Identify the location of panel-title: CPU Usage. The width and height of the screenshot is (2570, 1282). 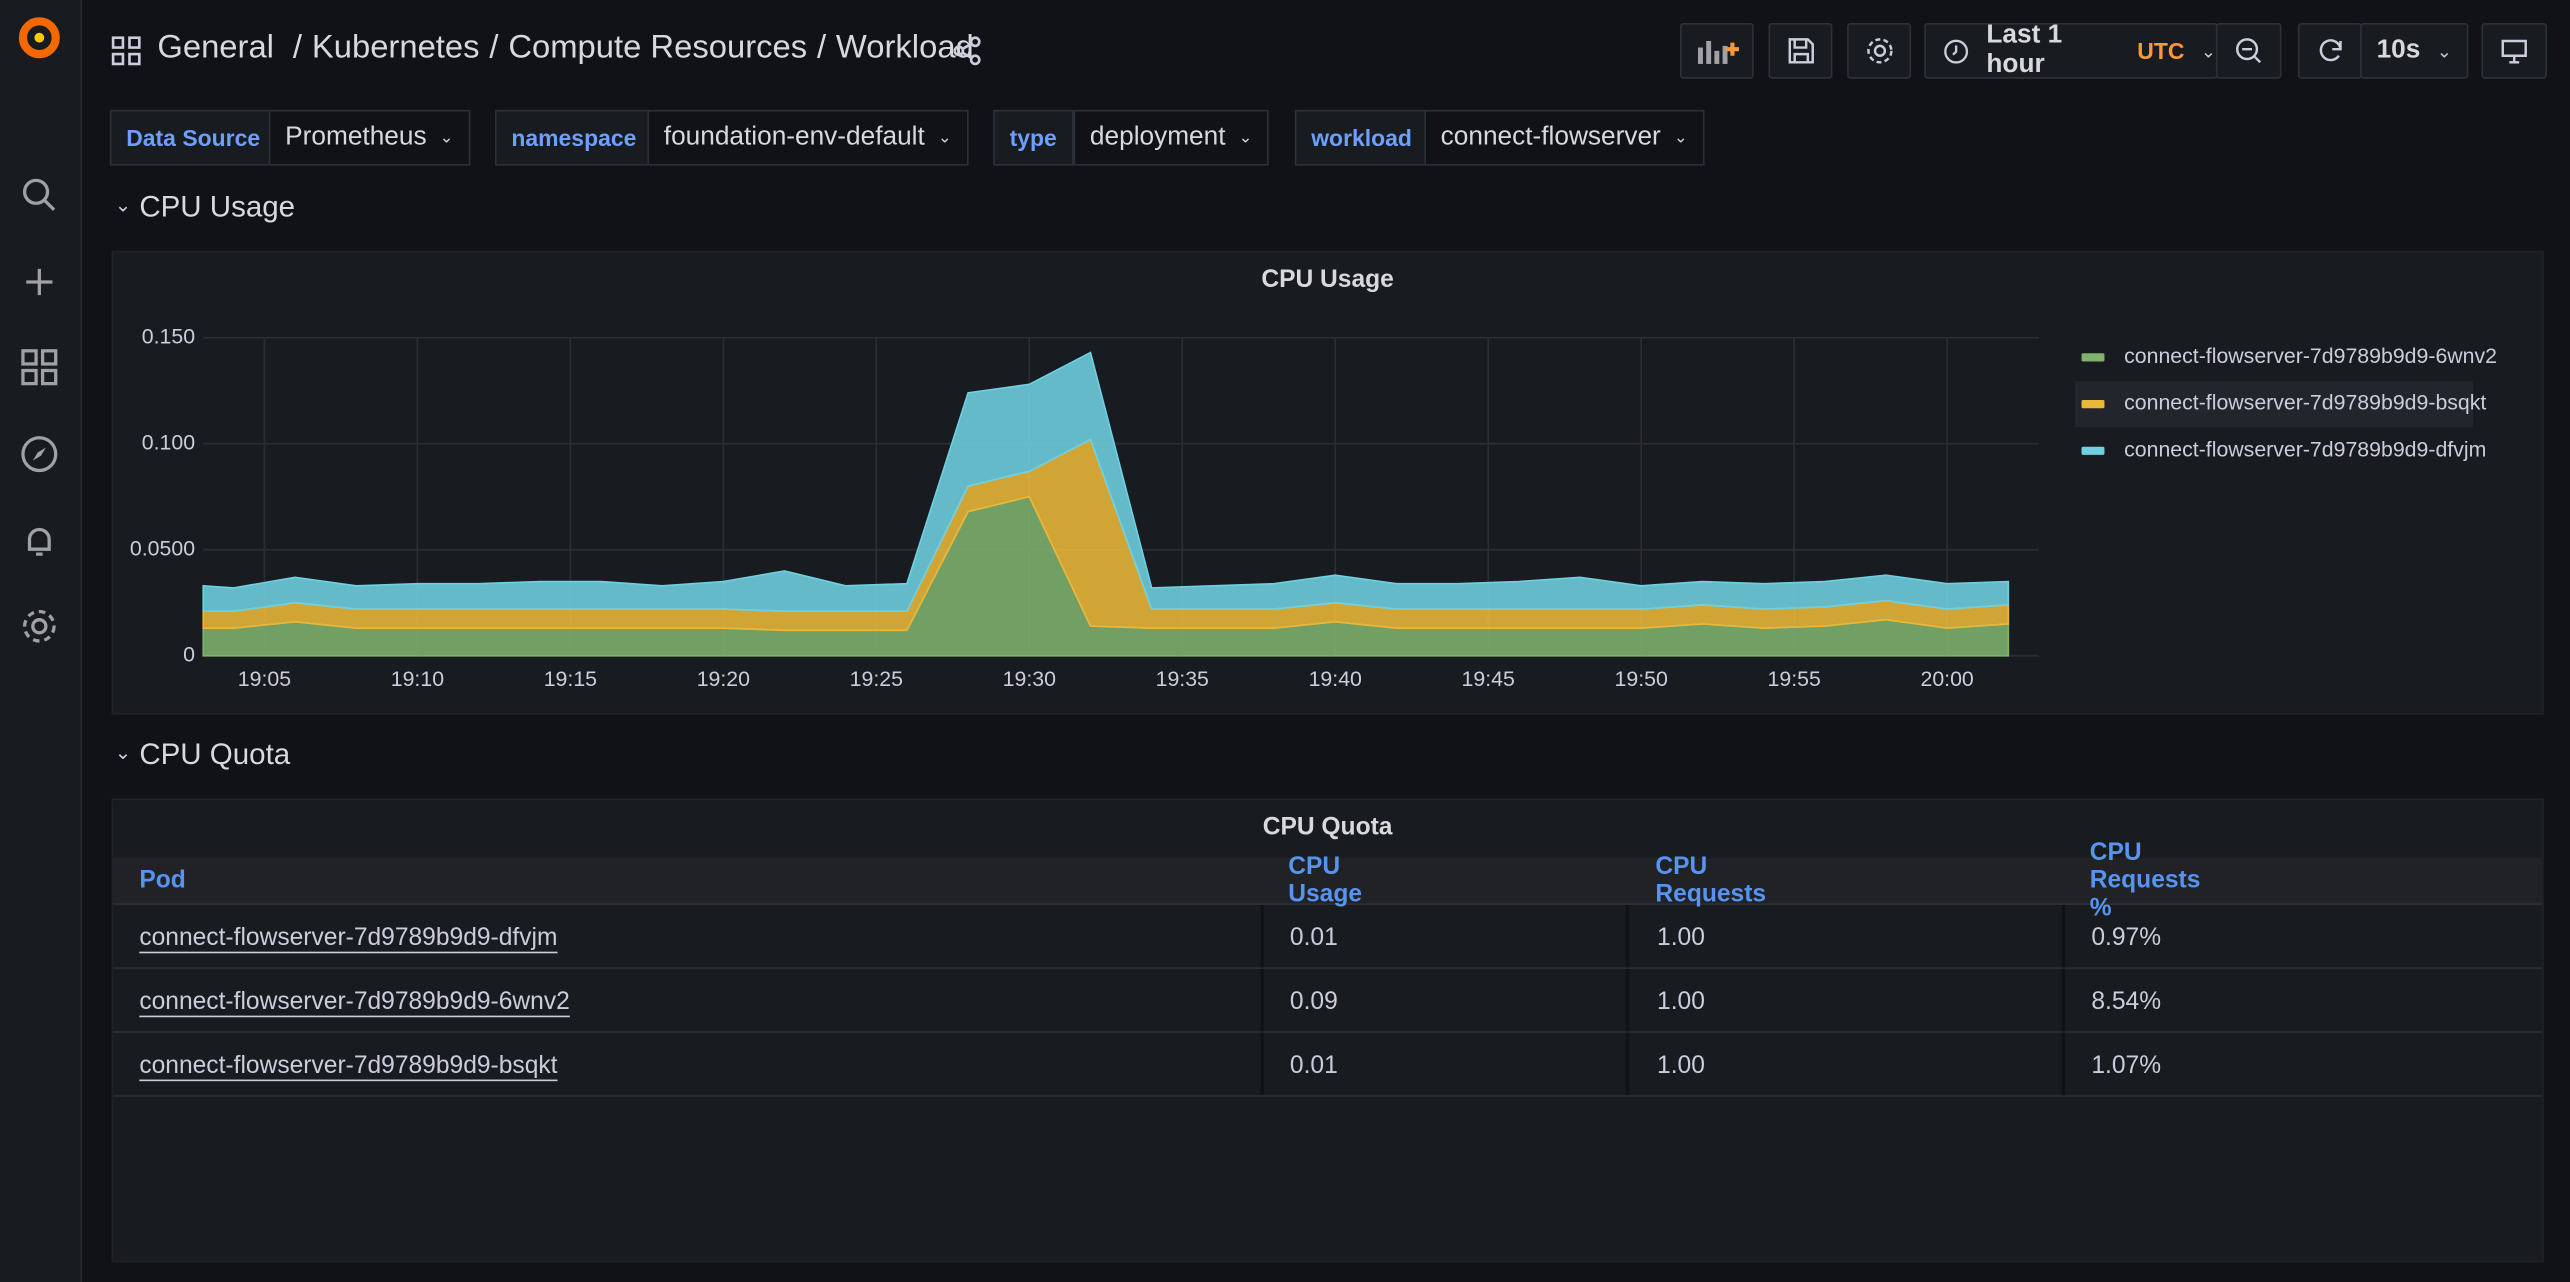
(1327, 279).